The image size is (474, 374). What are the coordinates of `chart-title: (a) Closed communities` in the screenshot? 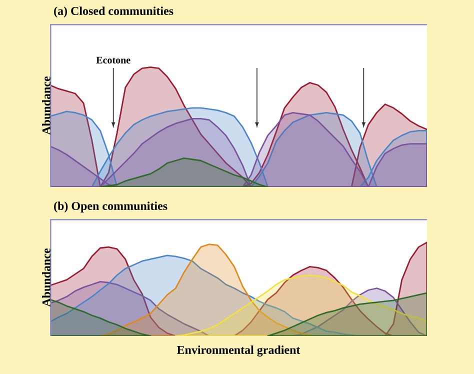 It's located at (114, 12).